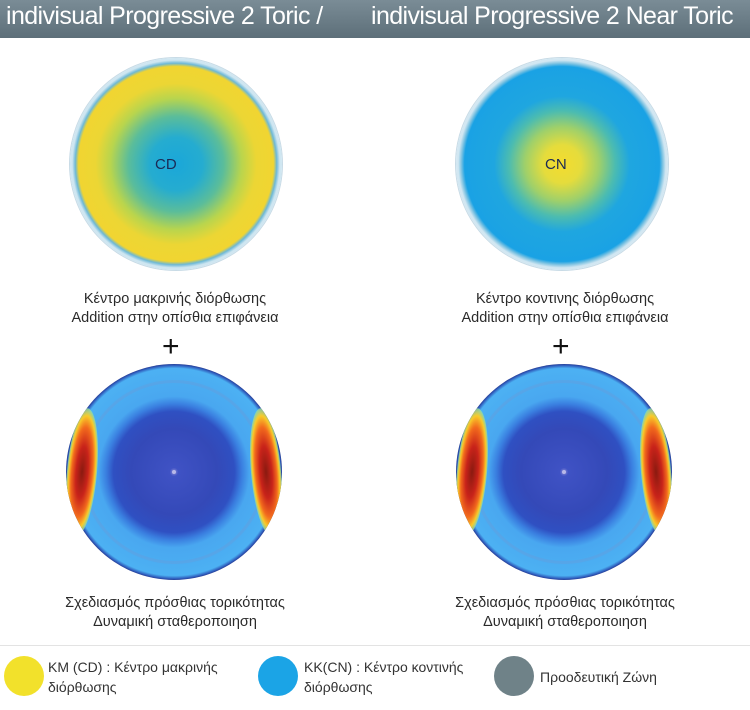  Describe the element at coordinates (565, 622) in the screenshot. I see `toric-right-desc-line2: Δυναμική σταθεροποιηση` at that location.